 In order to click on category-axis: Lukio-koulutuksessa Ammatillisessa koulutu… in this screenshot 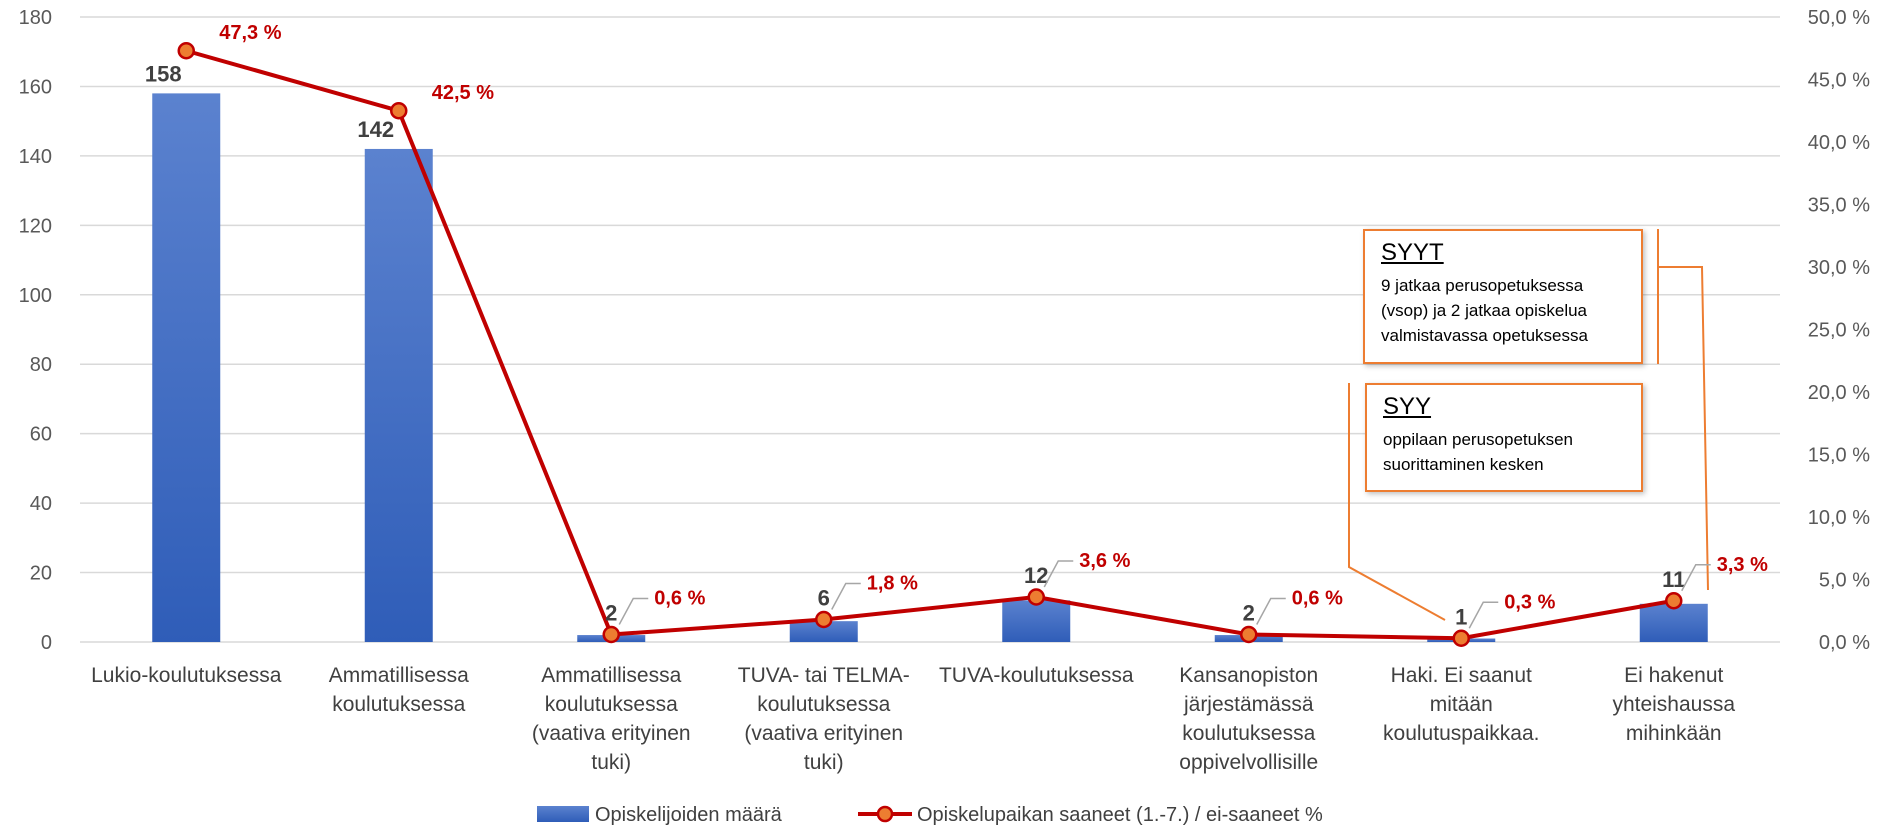, I will do `click(913, 719)`.